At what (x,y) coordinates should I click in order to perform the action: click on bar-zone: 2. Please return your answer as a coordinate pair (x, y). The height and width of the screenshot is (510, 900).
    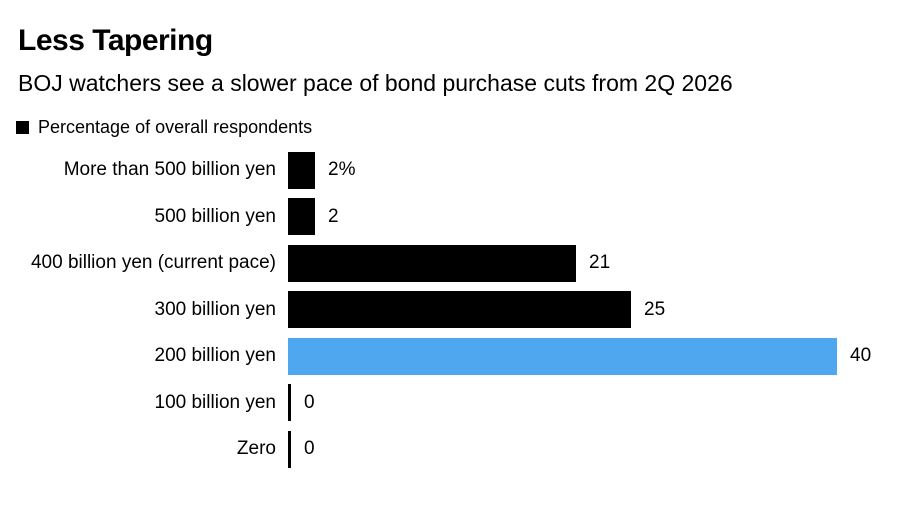
    Looking at the image, I should click on (313, 217).